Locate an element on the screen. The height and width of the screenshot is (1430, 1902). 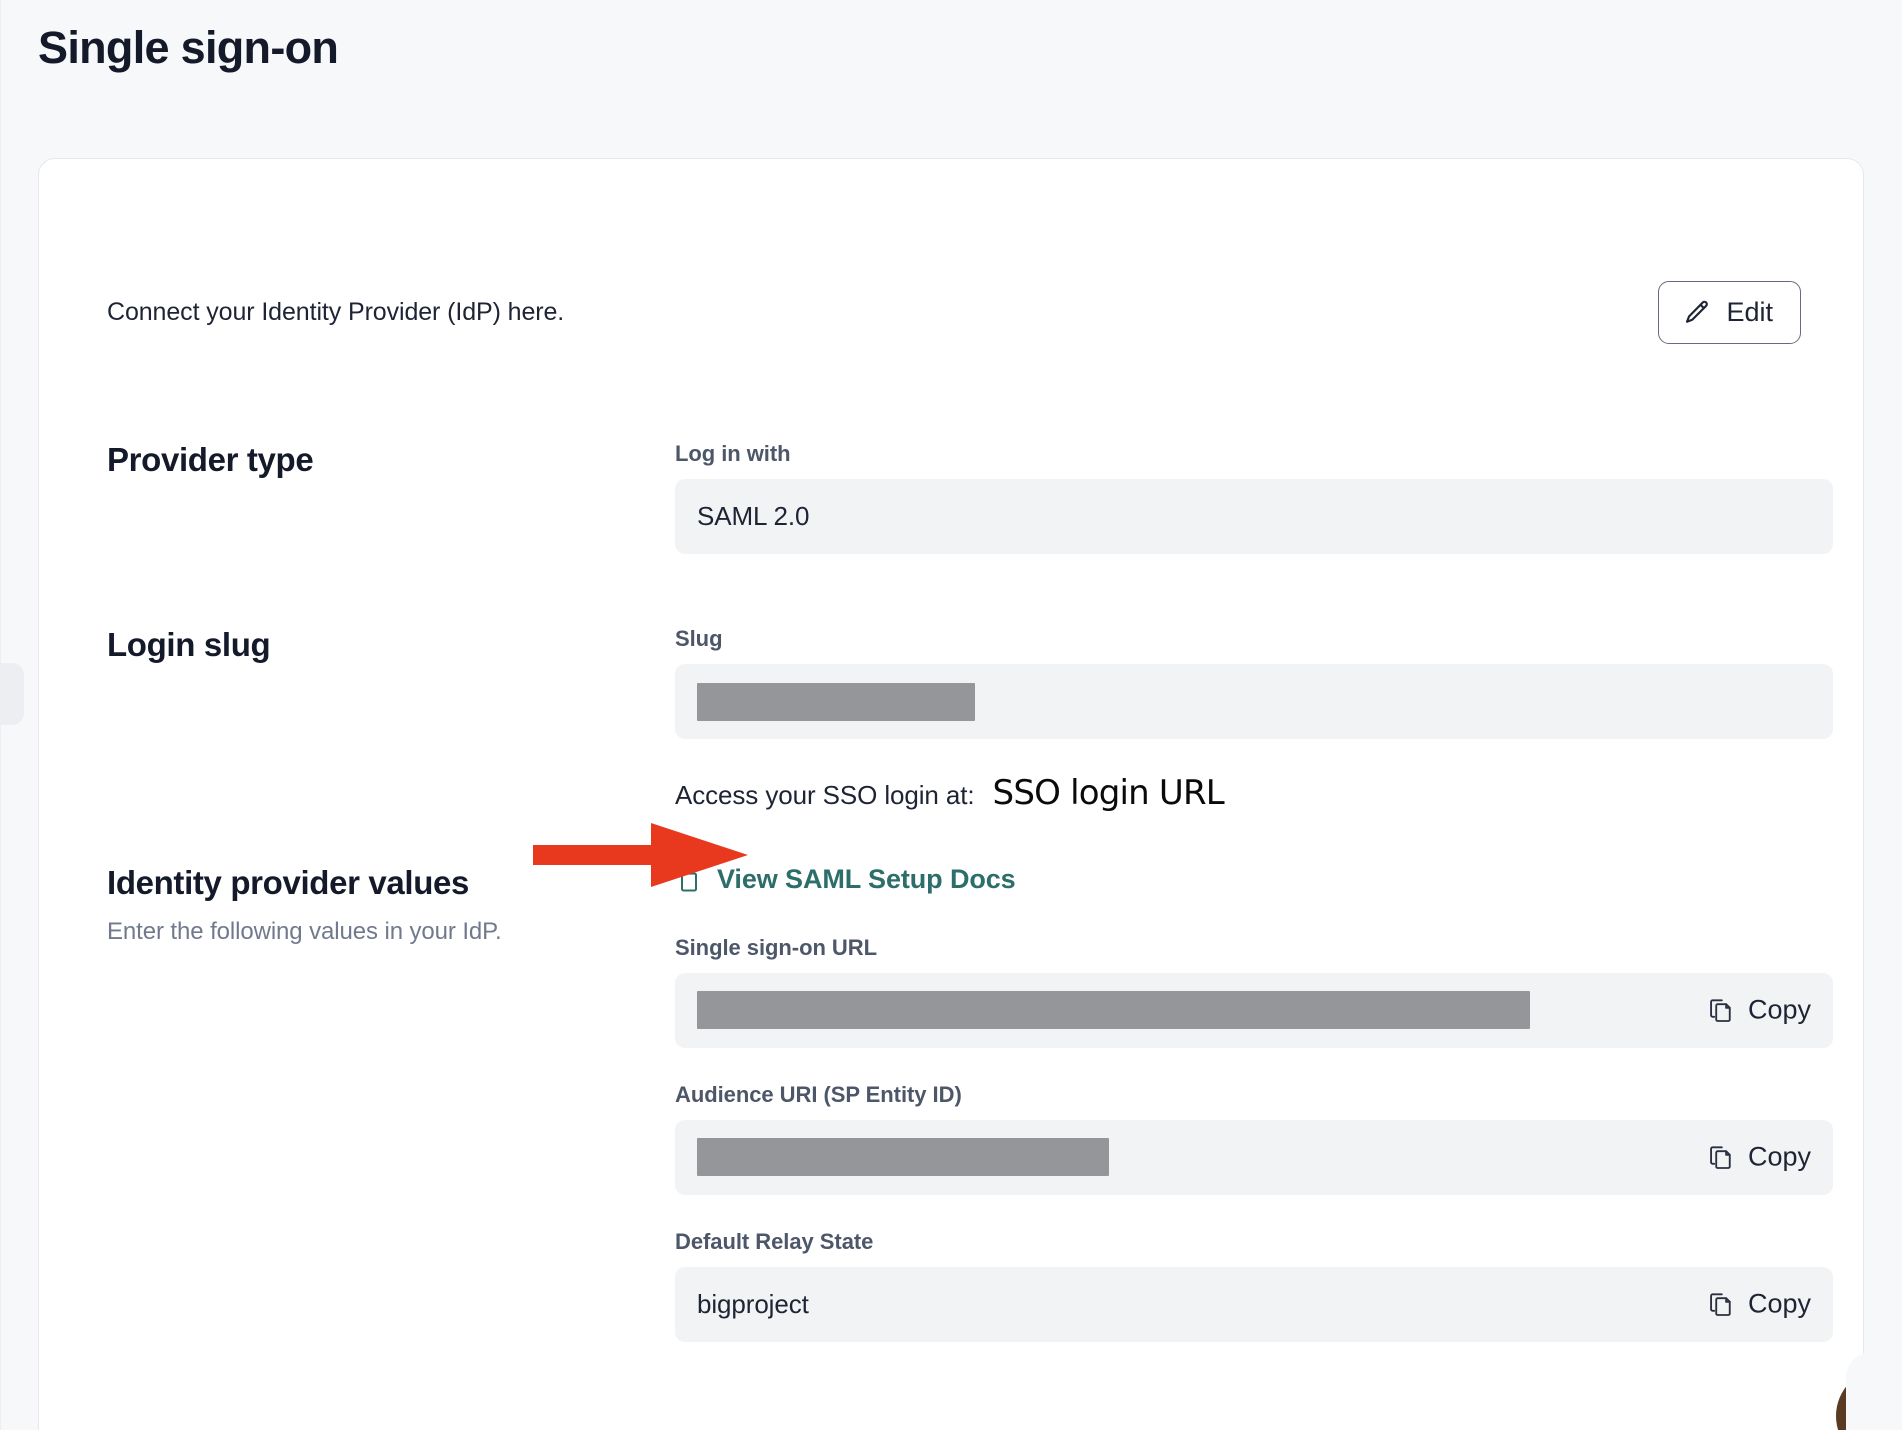
view-saml-setup-docs-label: View SAML Setup Docs is located at coordinates (866, 879).